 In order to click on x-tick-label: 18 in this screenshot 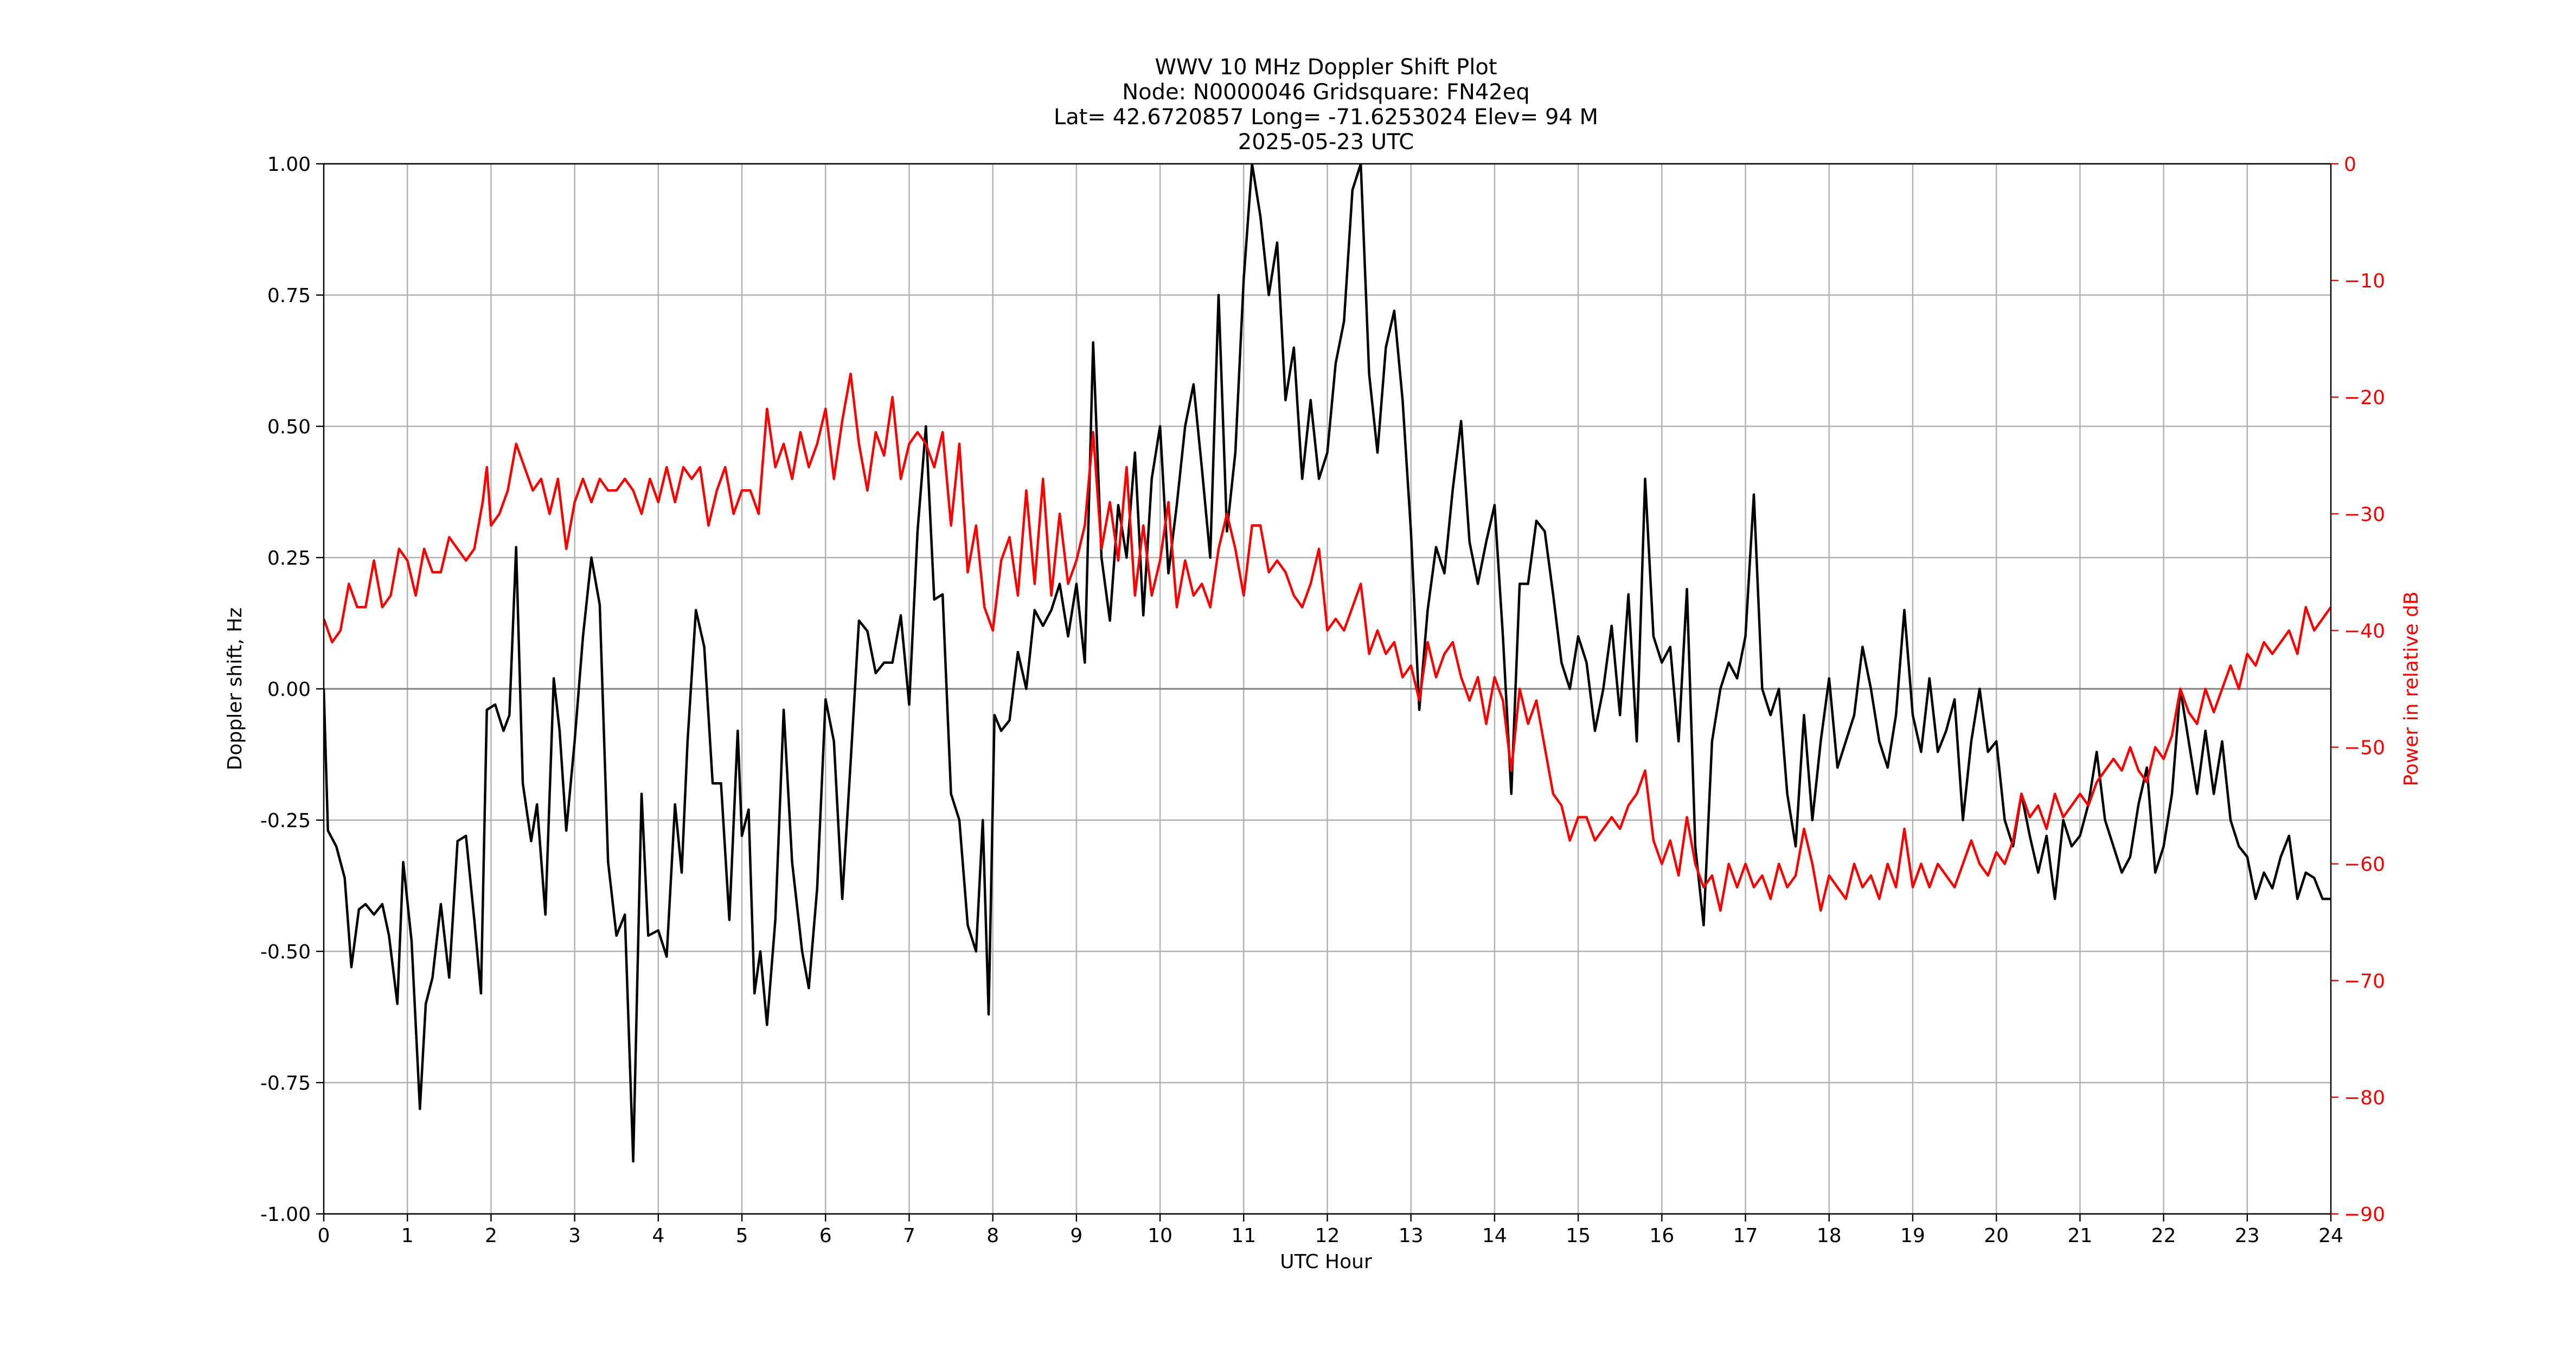, I will do `click(1829, 1236)`.